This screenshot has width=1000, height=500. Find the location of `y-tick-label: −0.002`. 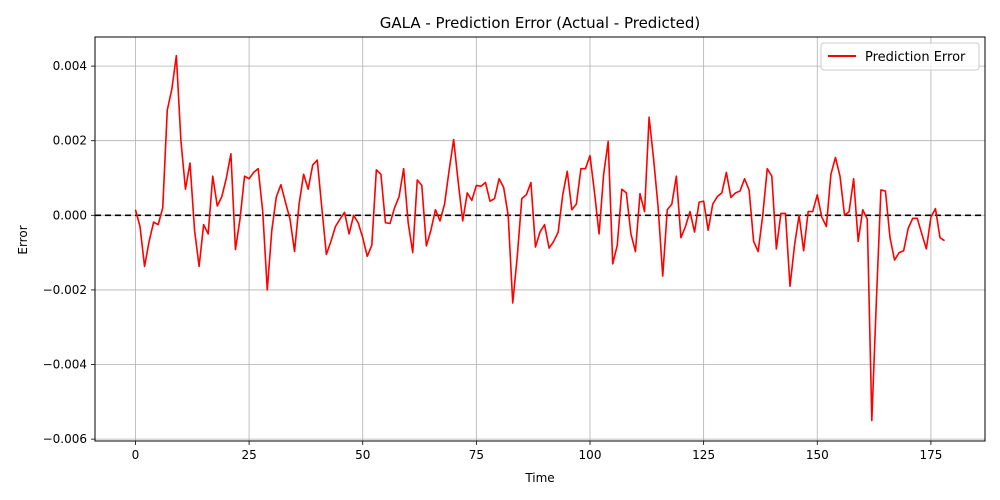

y-tick-label: −0.002 is located at coordinates (65, 290).